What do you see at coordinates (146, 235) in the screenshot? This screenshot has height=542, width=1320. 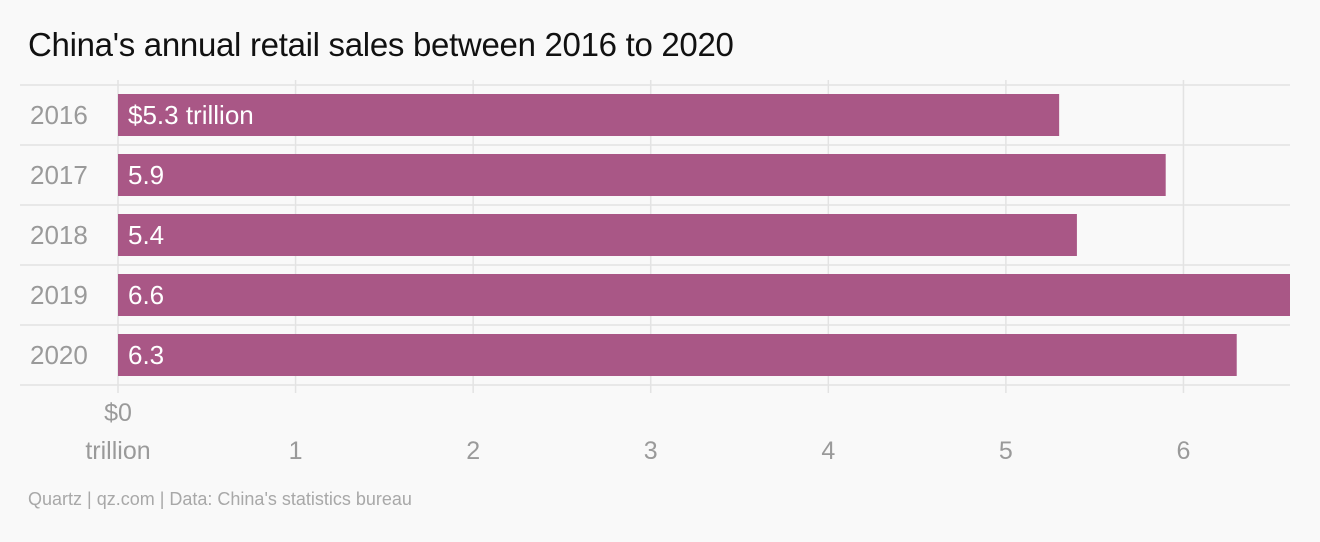 I see `bar-value-label: 5.4` at bounding box center [146, 235].